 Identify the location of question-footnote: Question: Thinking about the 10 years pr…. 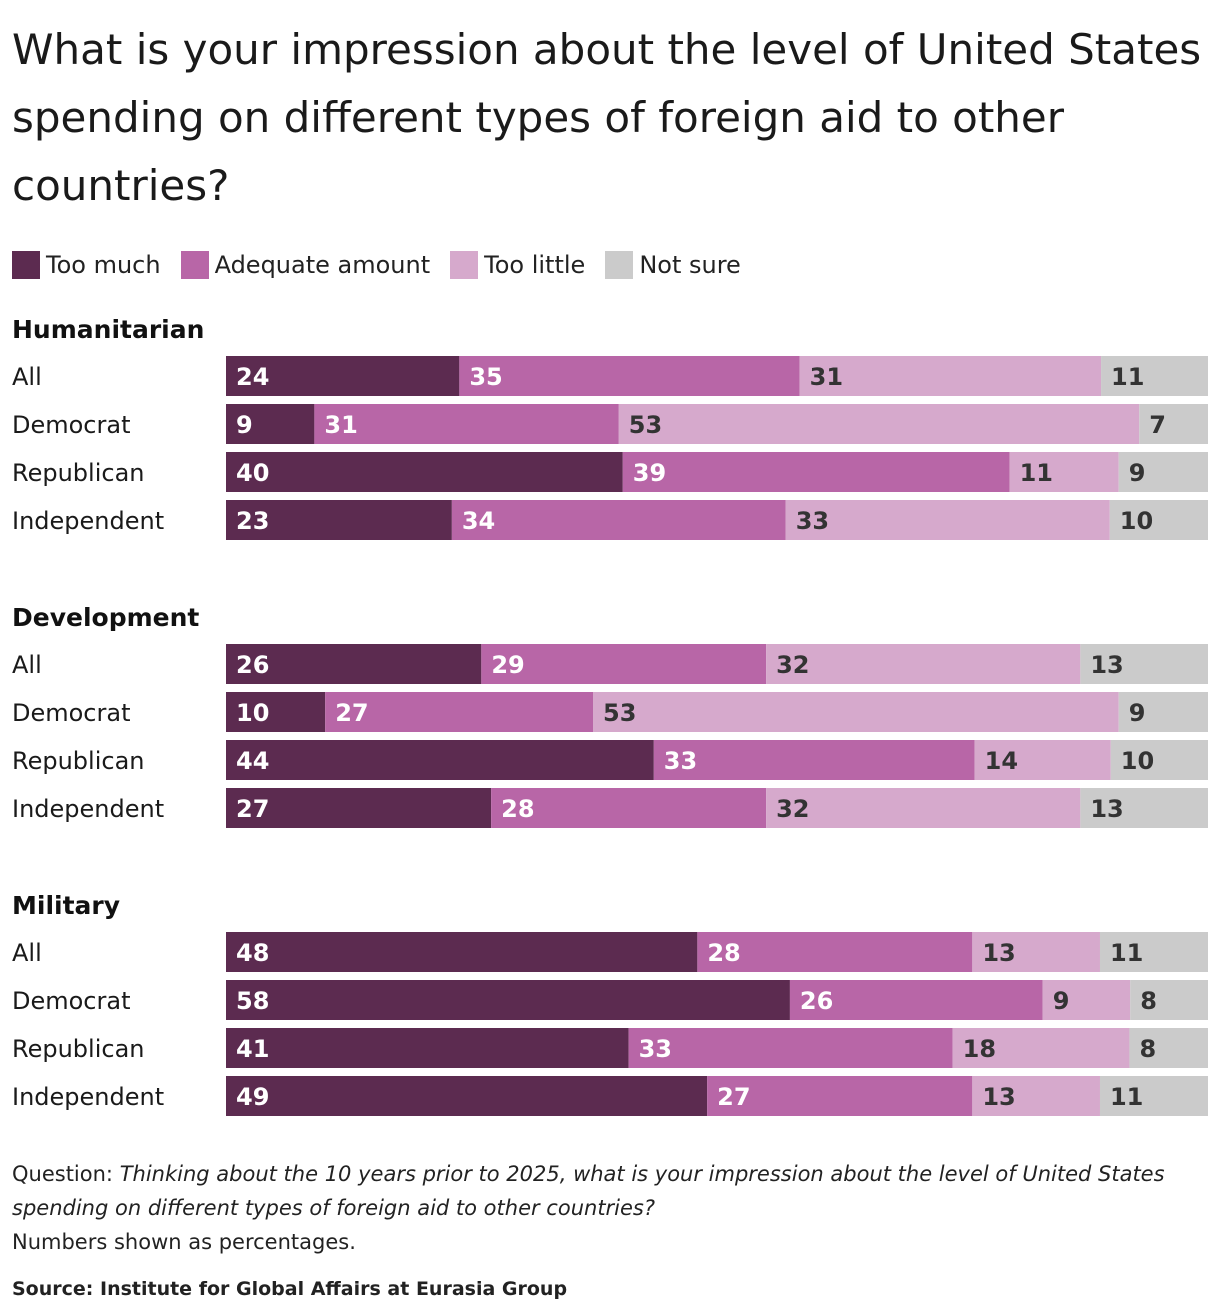
(610, 1191).